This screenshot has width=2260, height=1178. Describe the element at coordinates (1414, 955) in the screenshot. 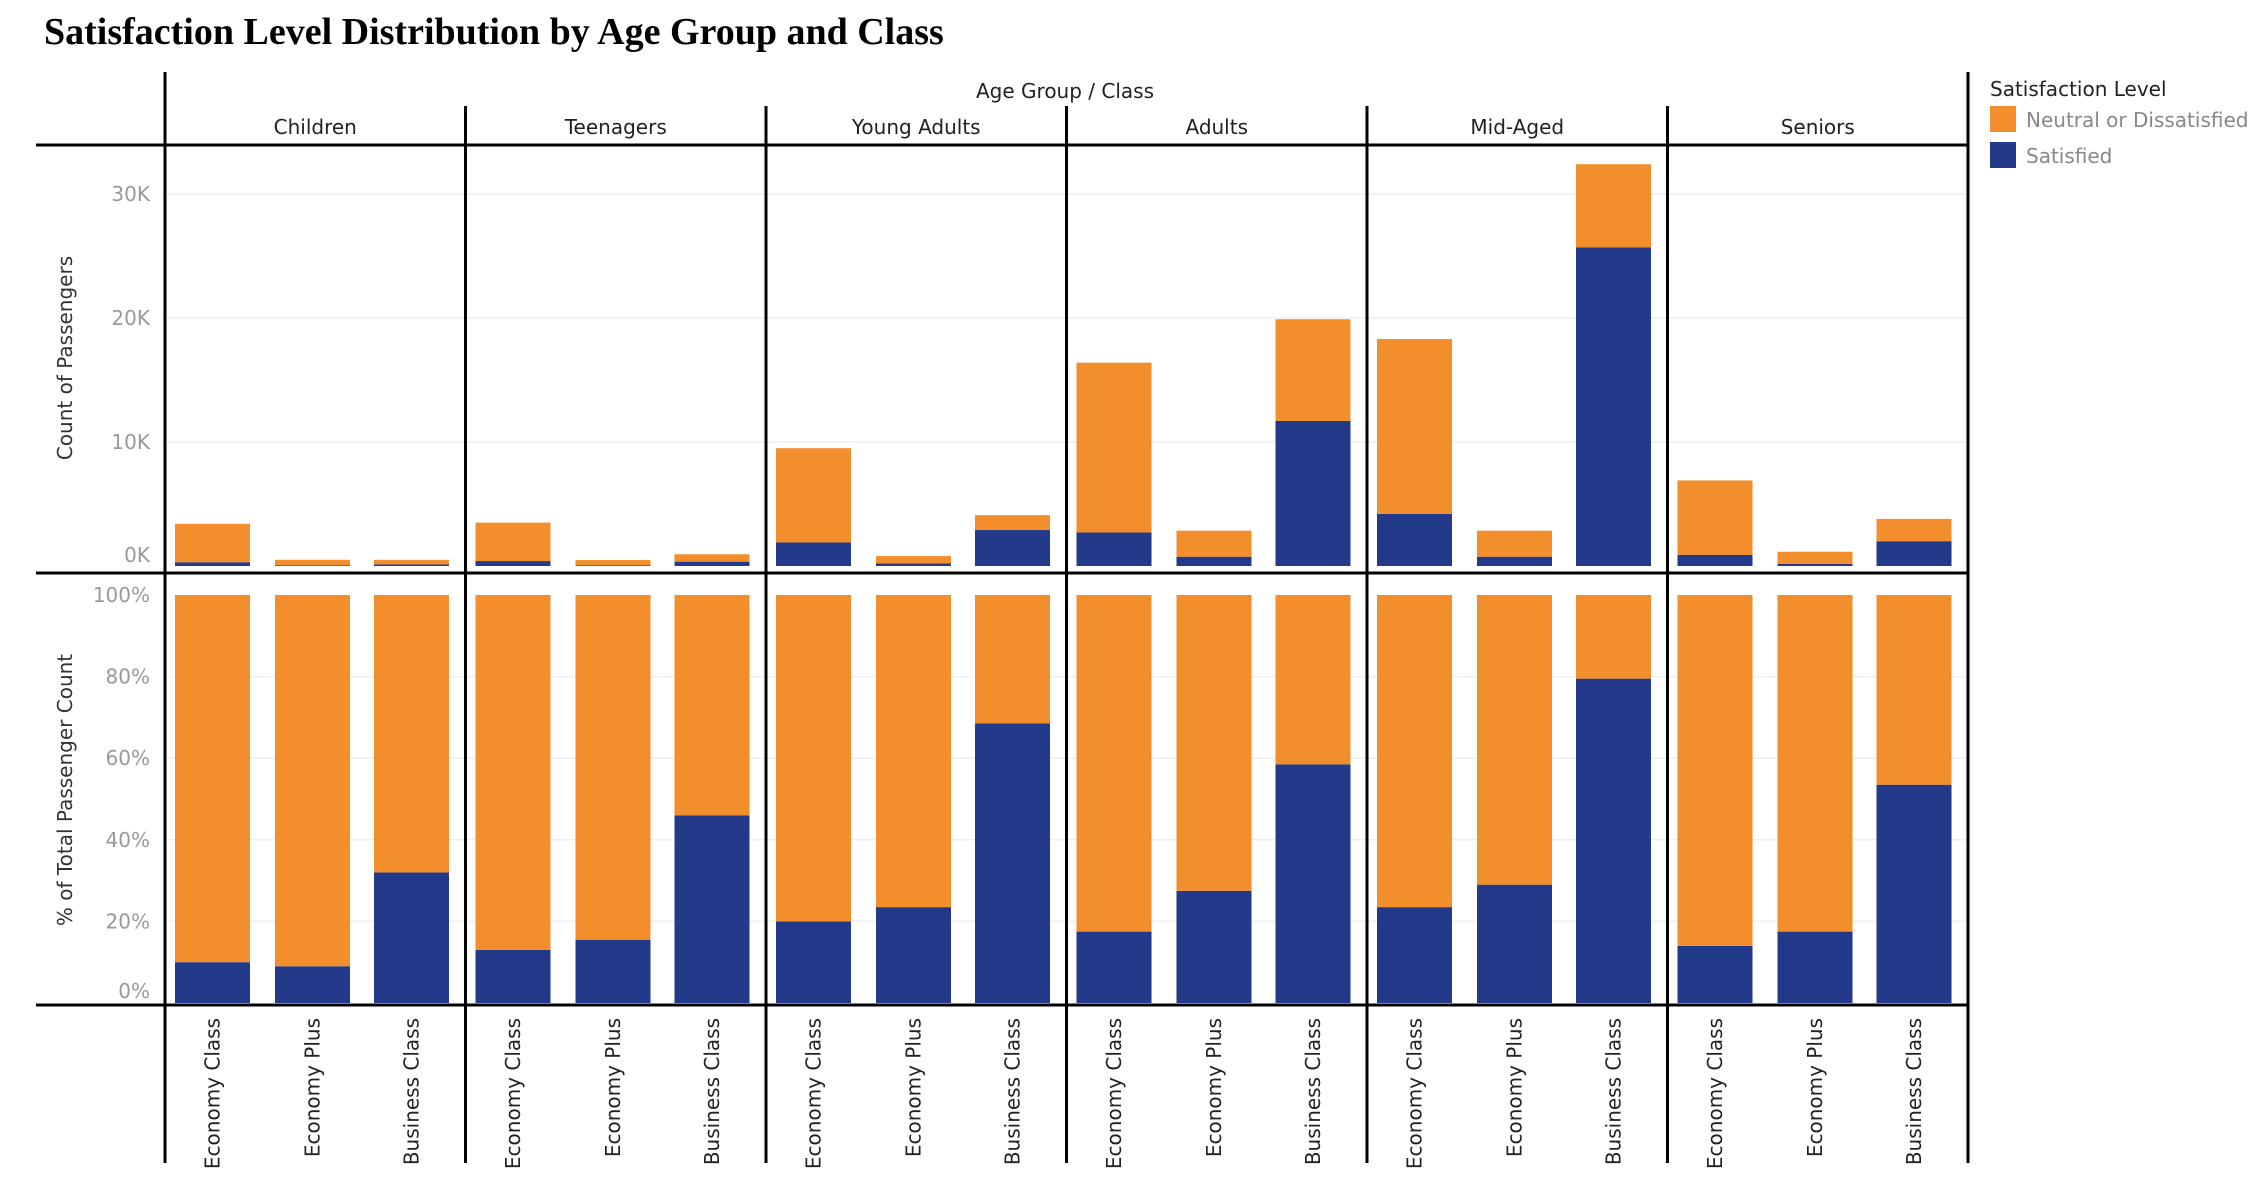

I see `bar-percent-satisfied-mid-aged-economy-class` at that location.